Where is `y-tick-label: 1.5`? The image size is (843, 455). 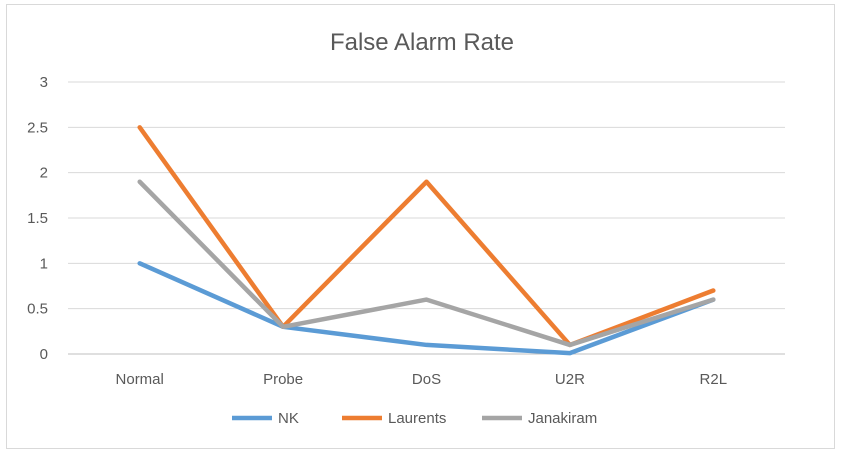 y-tick-label: 1.5 is located at coordinates (37, 218).